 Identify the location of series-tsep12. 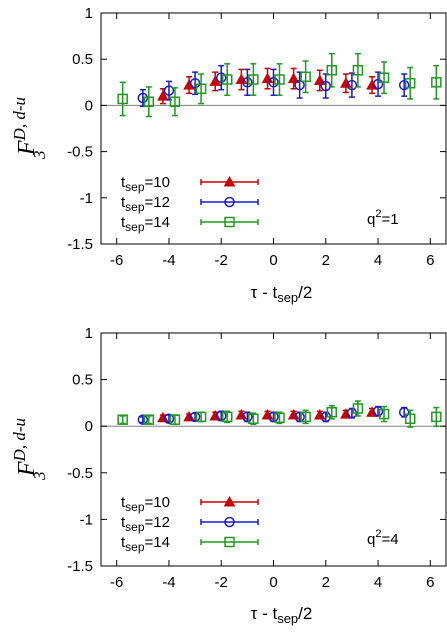
(273, 86).